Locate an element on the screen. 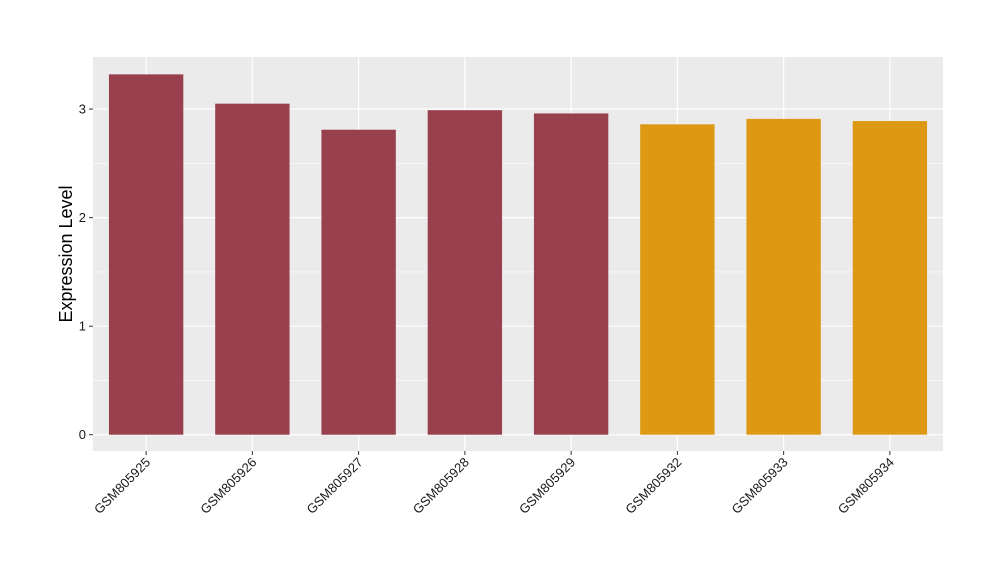 Image resolution: width=1000 pixels, height=585 pixels. x-tick-label: GSM805926 is located at coordinates (228, 486).